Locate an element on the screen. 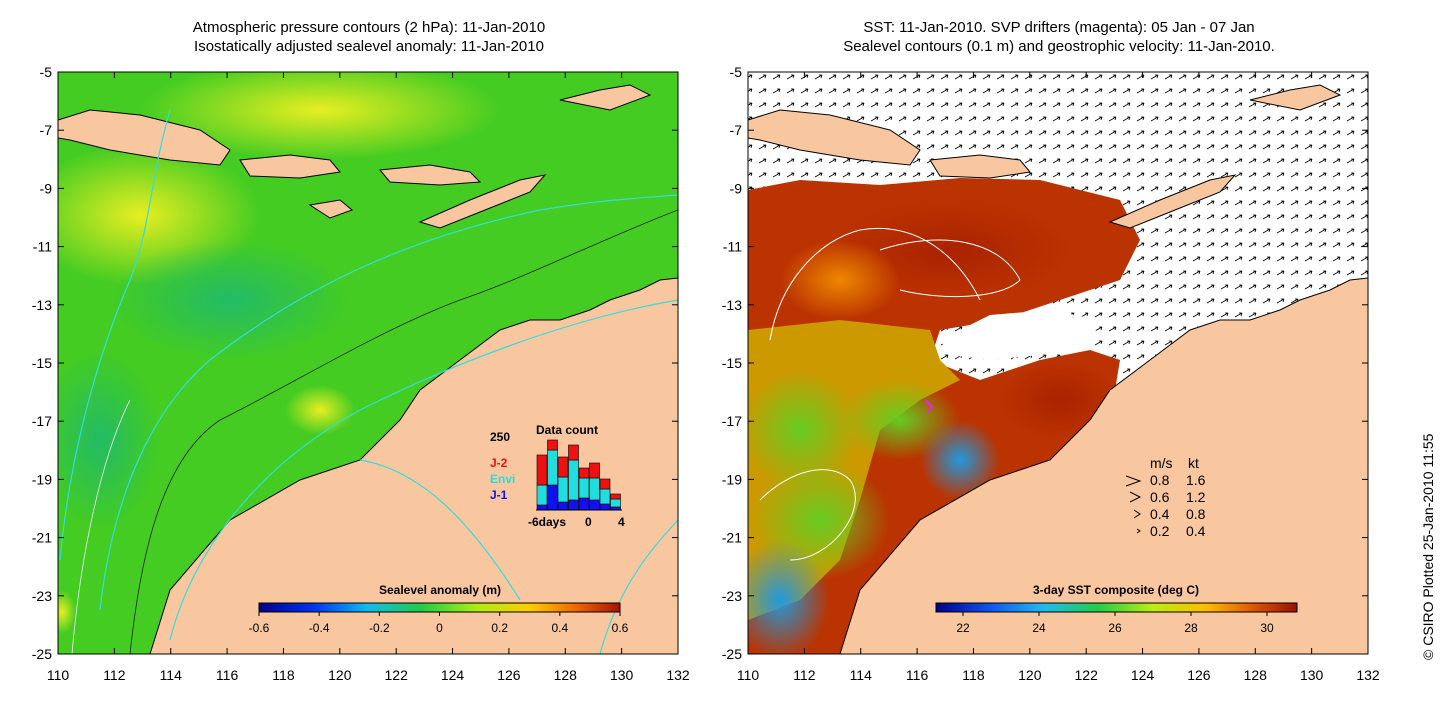  left-y-tick-label: -7 is located at coordinates (46, 130).